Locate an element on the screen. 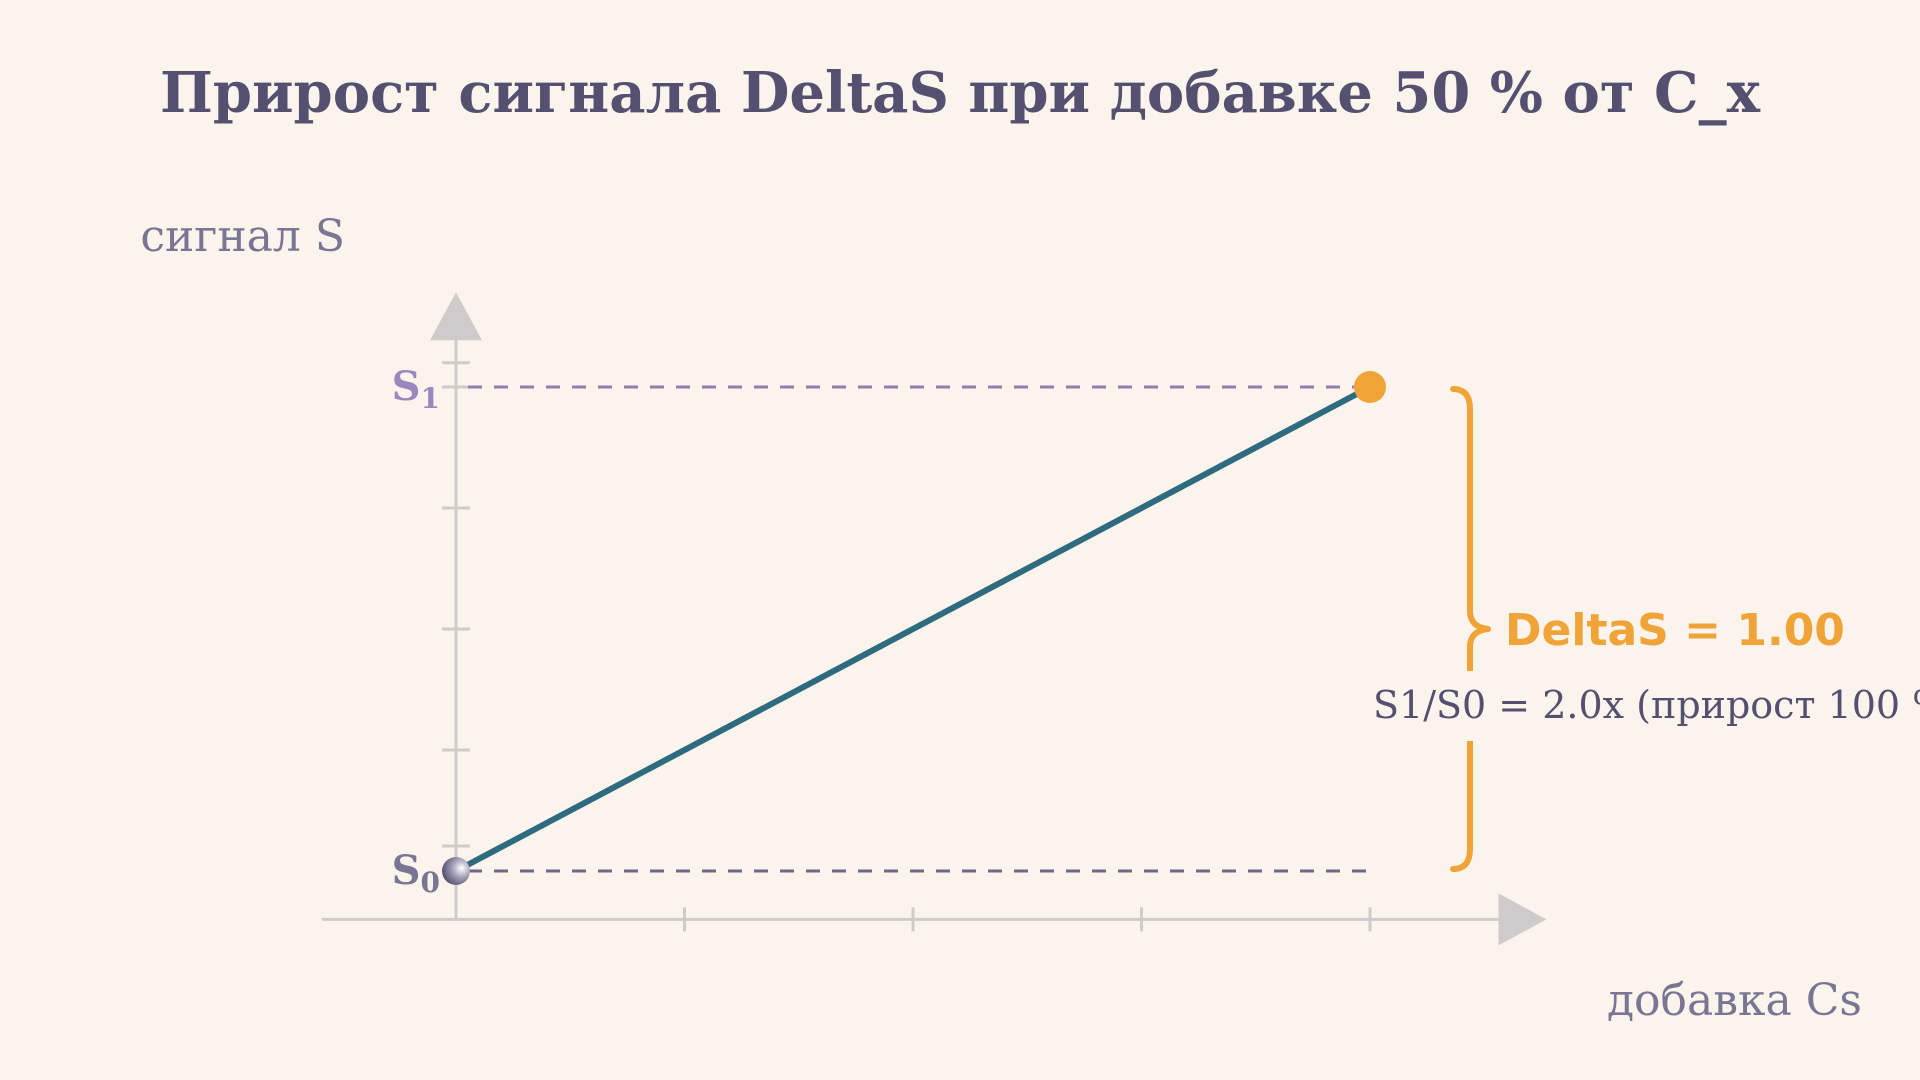 The width and height of the screenshot is (1920, 1080). y-axis-arrow is located at coordinates (456, 316).